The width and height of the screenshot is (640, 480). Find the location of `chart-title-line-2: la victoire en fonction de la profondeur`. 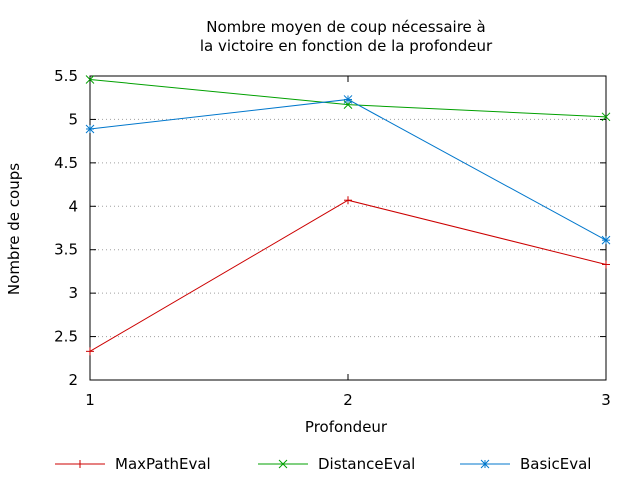

chart-title-line-2: la victoire en fonction de la profondeur is located at coordinates (346, 46).